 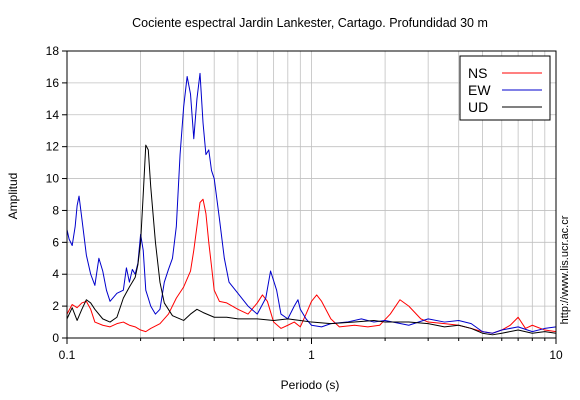 I want to click on y-tick-label: 14, so click(x=53, y=115).